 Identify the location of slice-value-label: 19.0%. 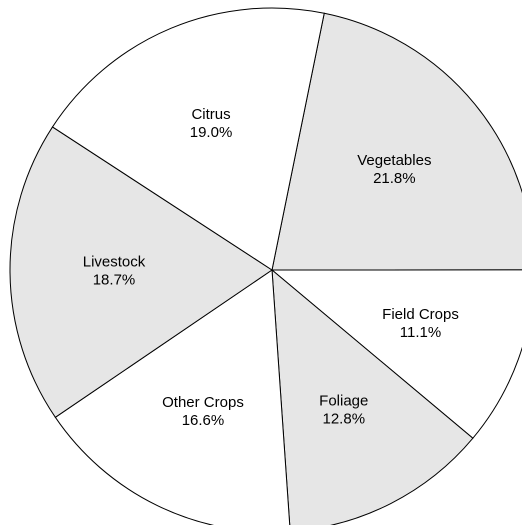
(211, 132).